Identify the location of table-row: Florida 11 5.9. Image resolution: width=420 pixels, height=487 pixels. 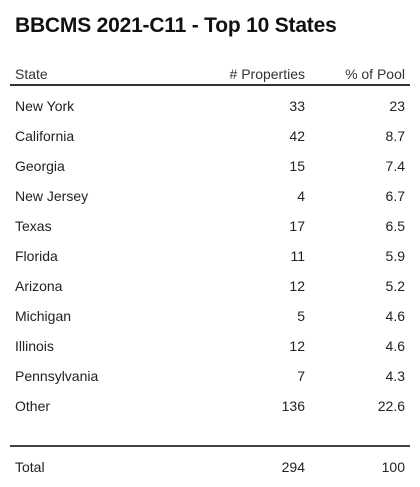
(210, 261).